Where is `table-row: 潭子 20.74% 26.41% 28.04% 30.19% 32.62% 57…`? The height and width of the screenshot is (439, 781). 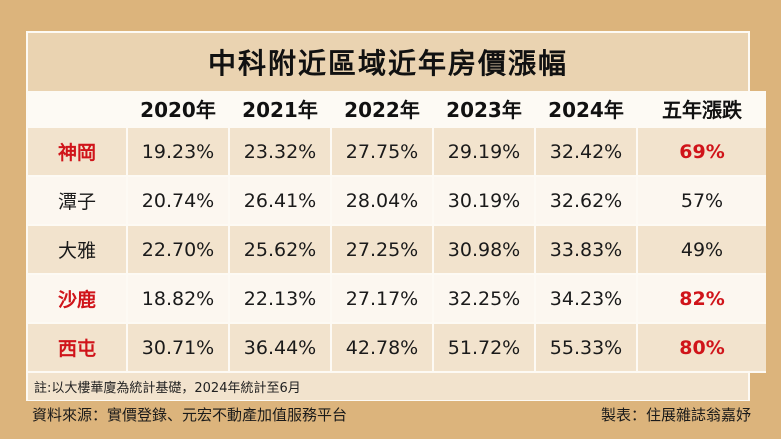 table-row: 潭子 20.74% 26.41% 28.04% 30.19% 32.62% 57… is located at coordinates (397, 201).